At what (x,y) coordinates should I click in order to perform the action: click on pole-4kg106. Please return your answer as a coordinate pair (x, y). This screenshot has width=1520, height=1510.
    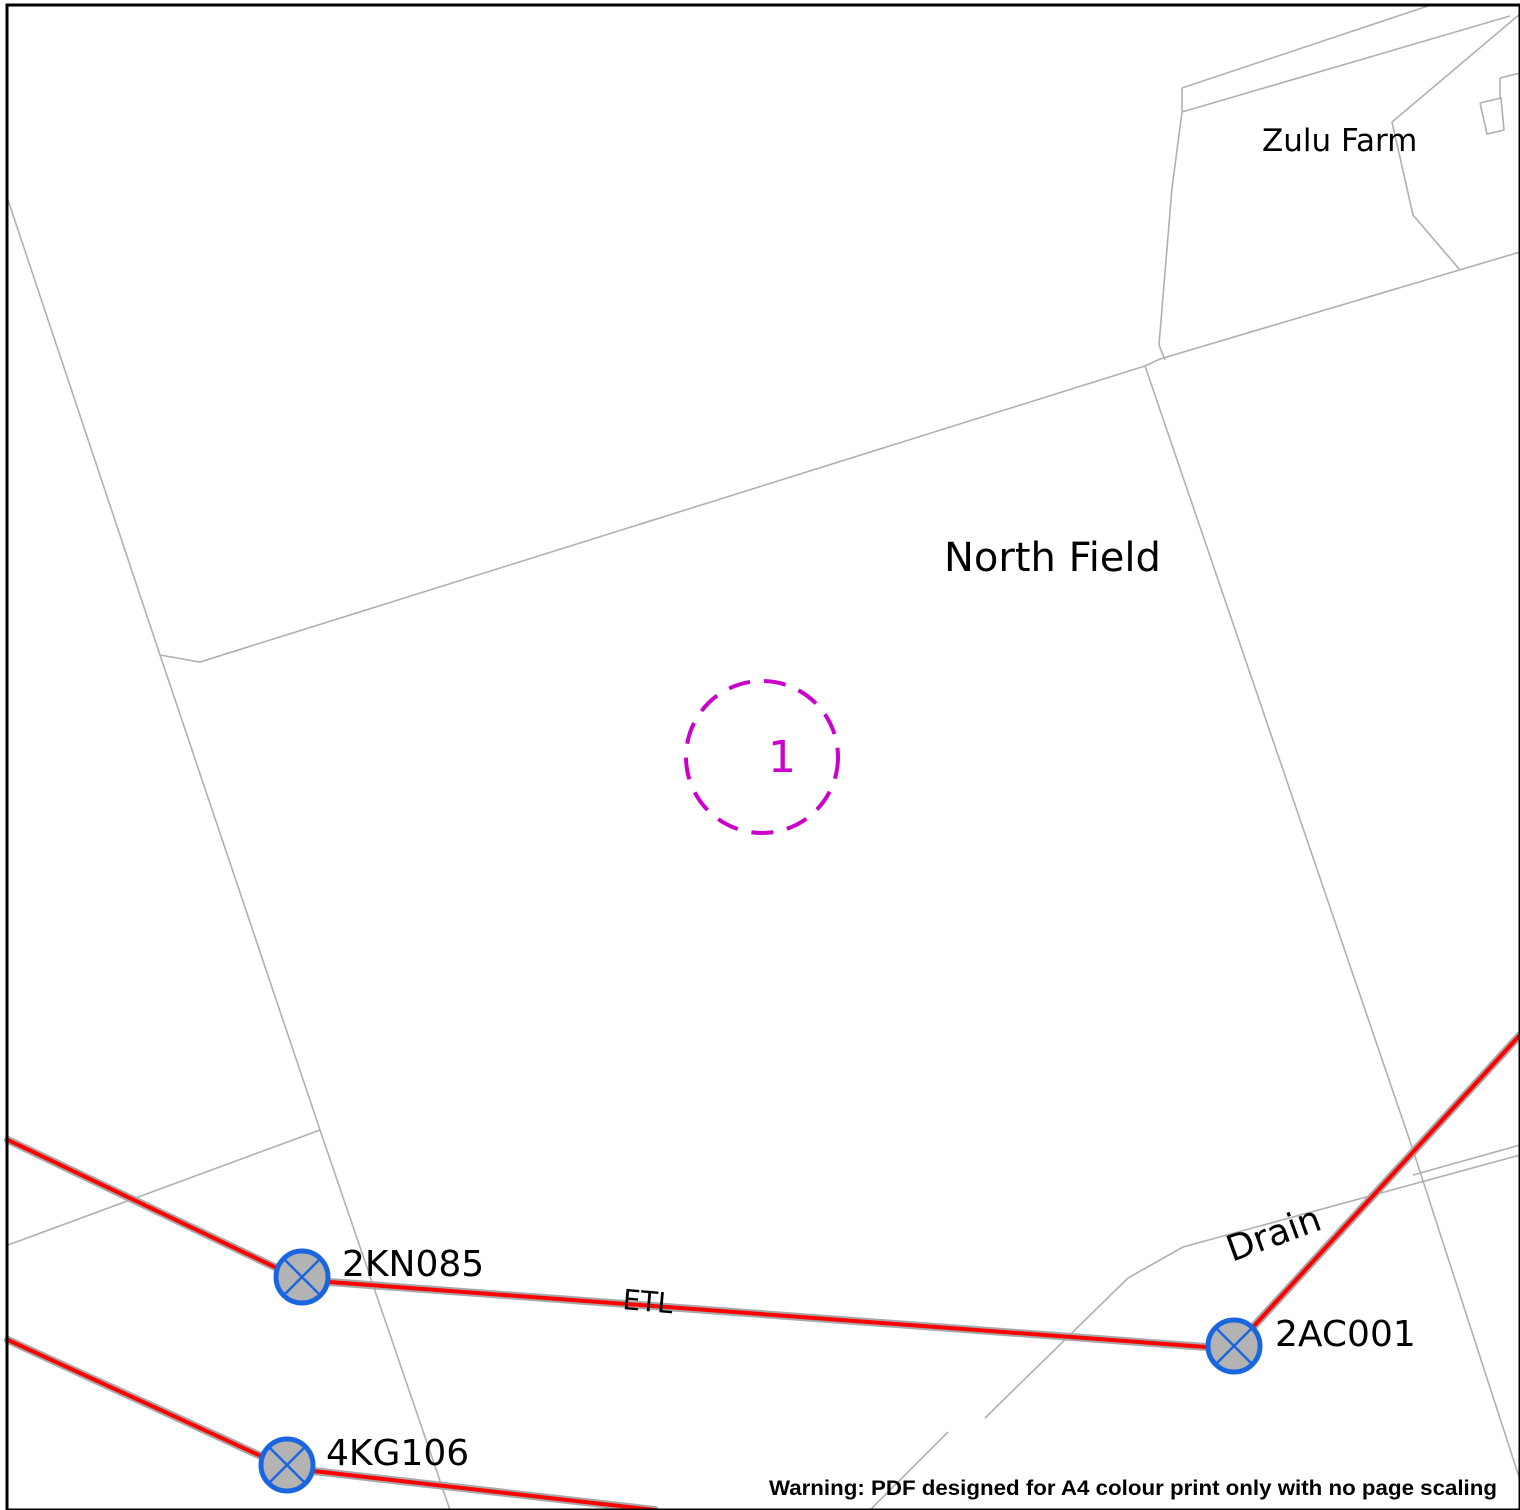
    Looking at the image, I should click on (287, 1465).